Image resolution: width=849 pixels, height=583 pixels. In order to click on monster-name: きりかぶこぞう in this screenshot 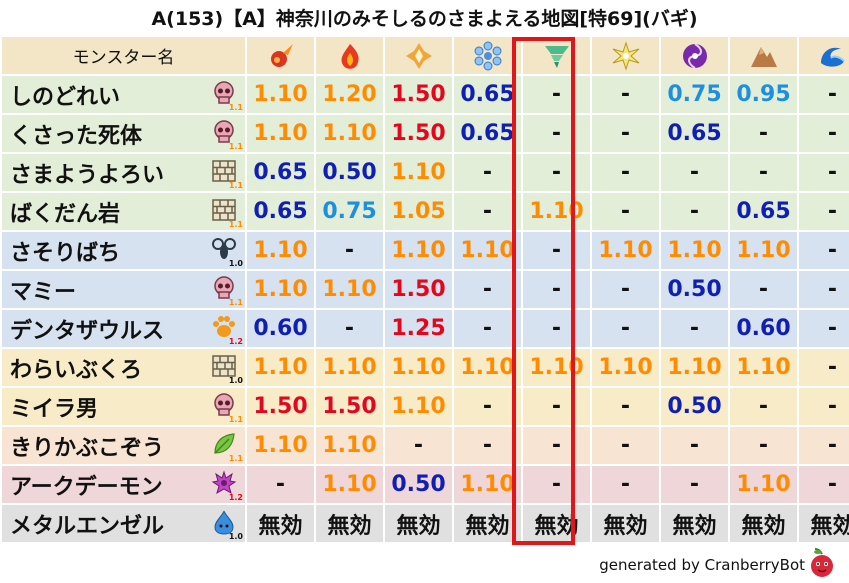, I will do `click(87, 448)`.